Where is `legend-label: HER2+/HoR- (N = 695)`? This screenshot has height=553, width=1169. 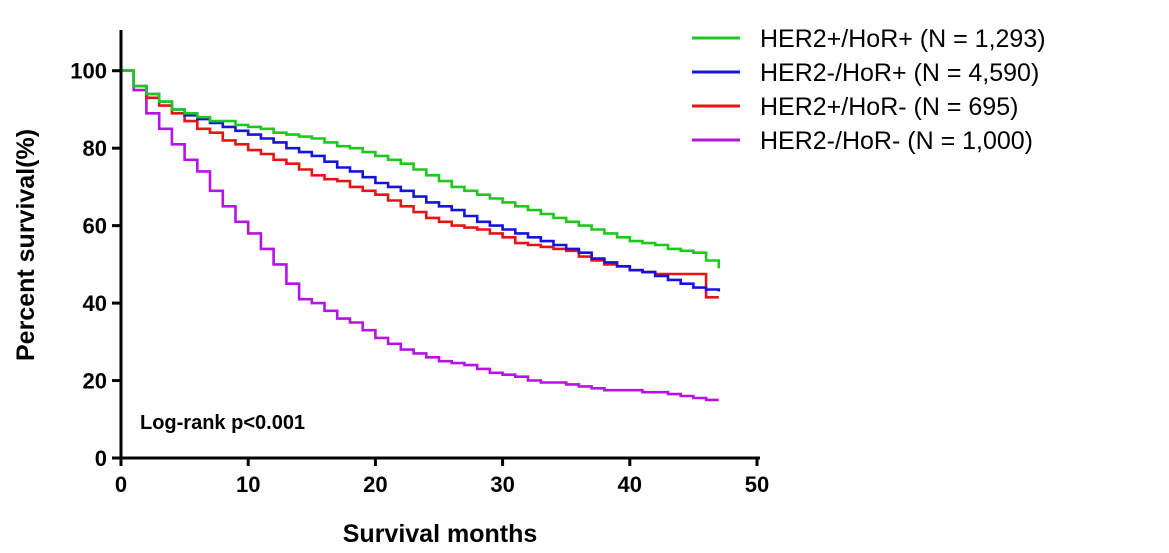 legend-label: HER2+/HoR- (N = 695) is located at coordinates (889, 107).